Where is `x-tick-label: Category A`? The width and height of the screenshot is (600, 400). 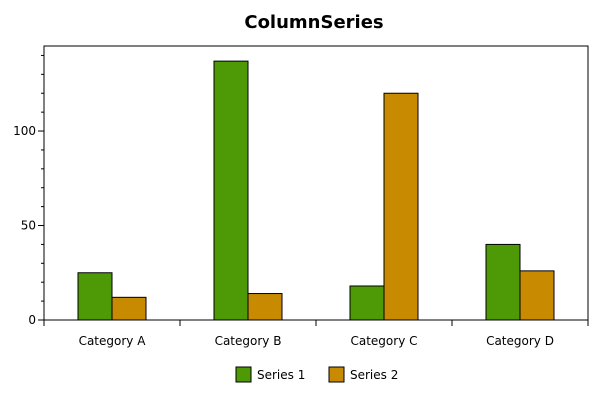
x-tick-label: Category A is located at coordinates (113, 341).